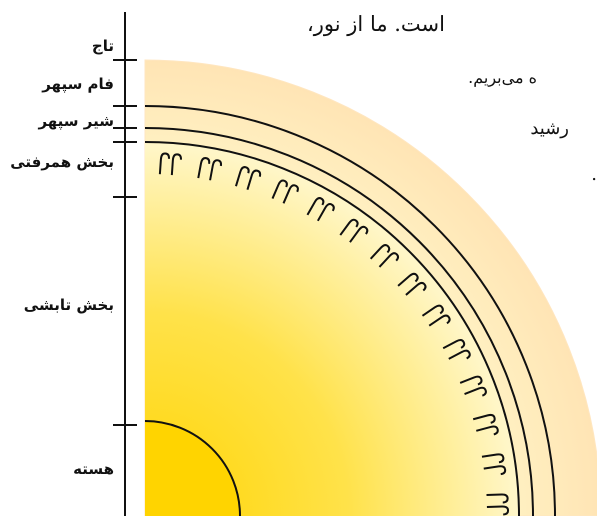 Image resolution: width=597 pixels, height=516 pixels. I want to click on text-line-4: ., so click(594, 174).